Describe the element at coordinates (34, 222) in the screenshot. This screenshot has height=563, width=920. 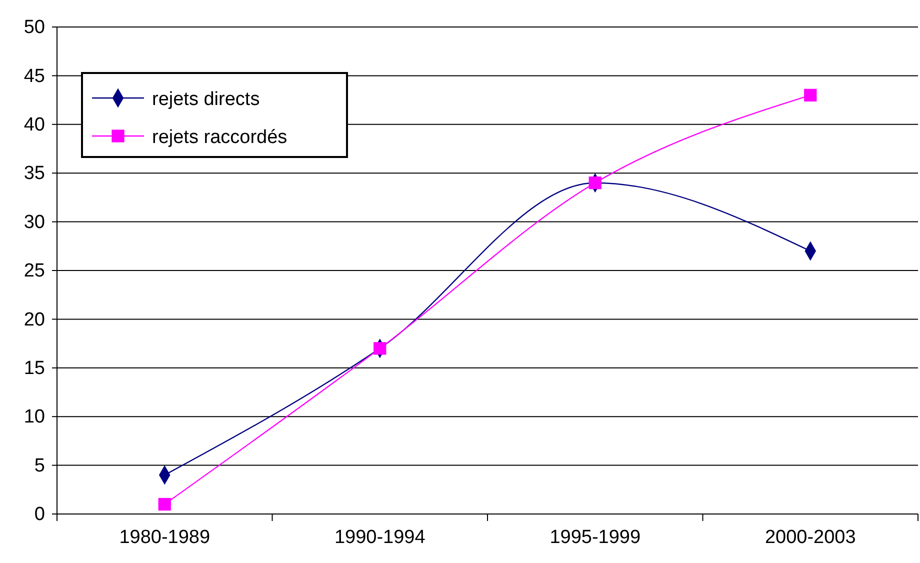
I see `y-tick-label: 30` at that location.